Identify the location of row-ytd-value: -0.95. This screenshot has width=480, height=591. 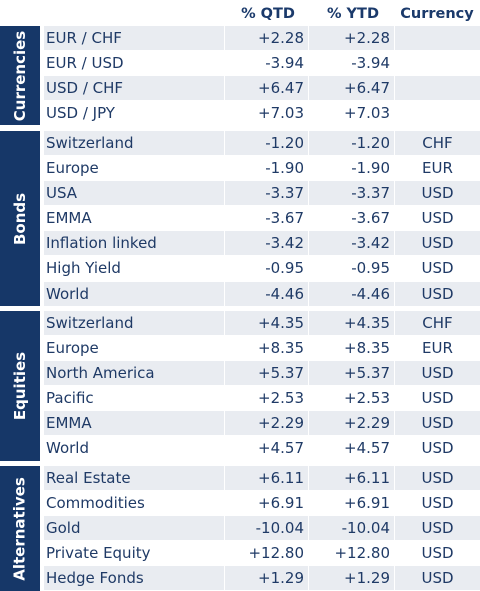
(351, 268).